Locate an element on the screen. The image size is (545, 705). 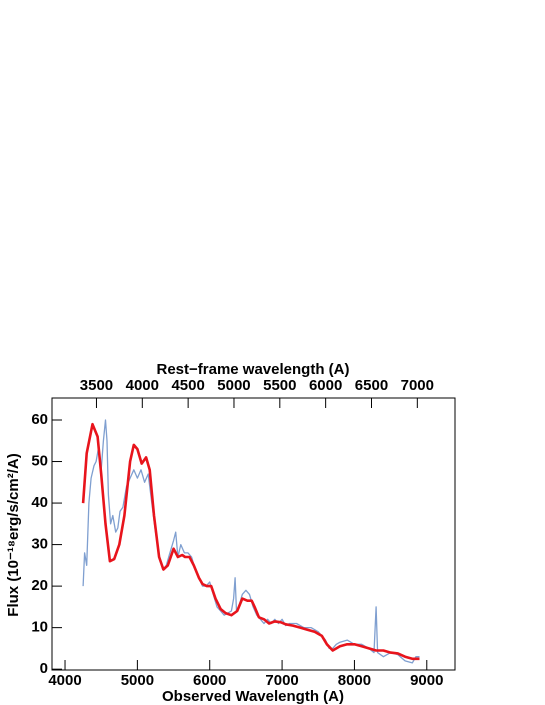
x2-tick-label: 3500 is located at coordinates (96, 385).